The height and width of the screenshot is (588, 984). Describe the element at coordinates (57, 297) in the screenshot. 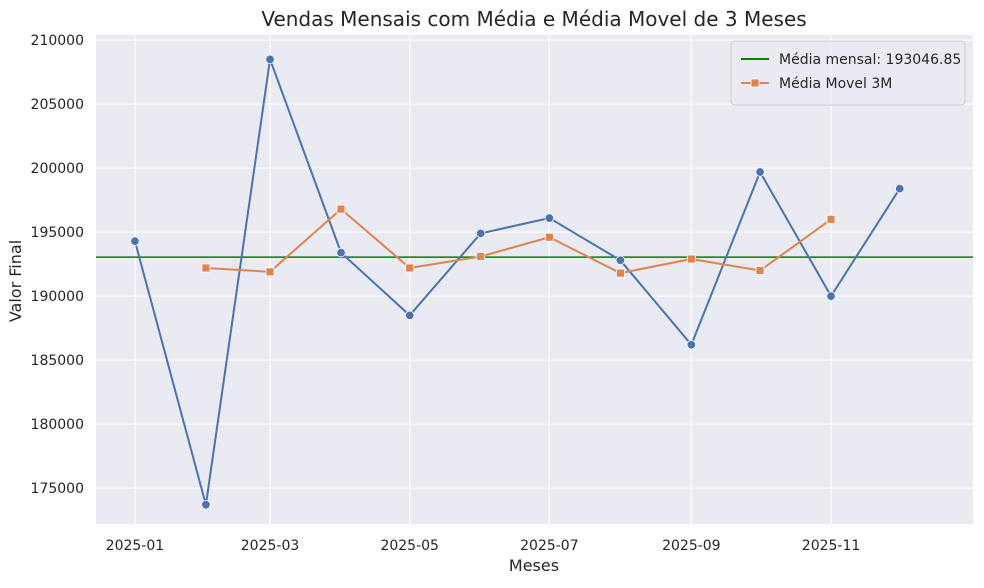

I see `y-tick-label: 190000` at that location.